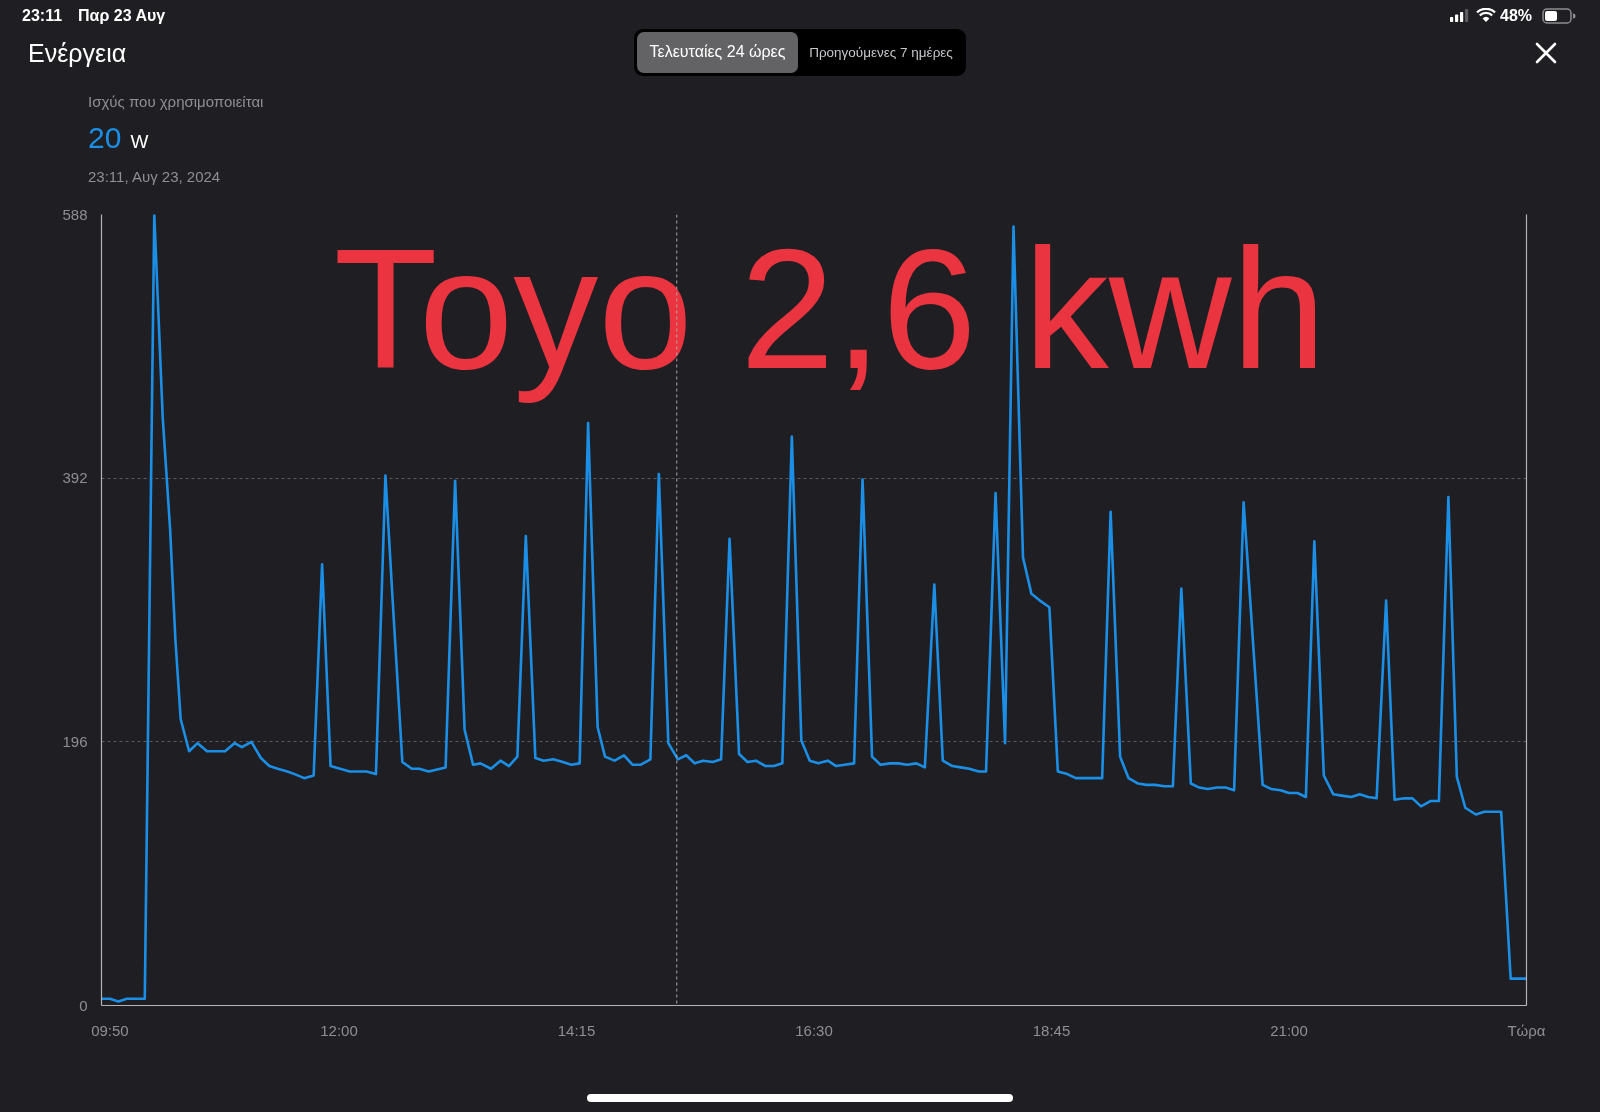  I want to click on text: Τελευταίες 24 ώρες, so click(717, 52).